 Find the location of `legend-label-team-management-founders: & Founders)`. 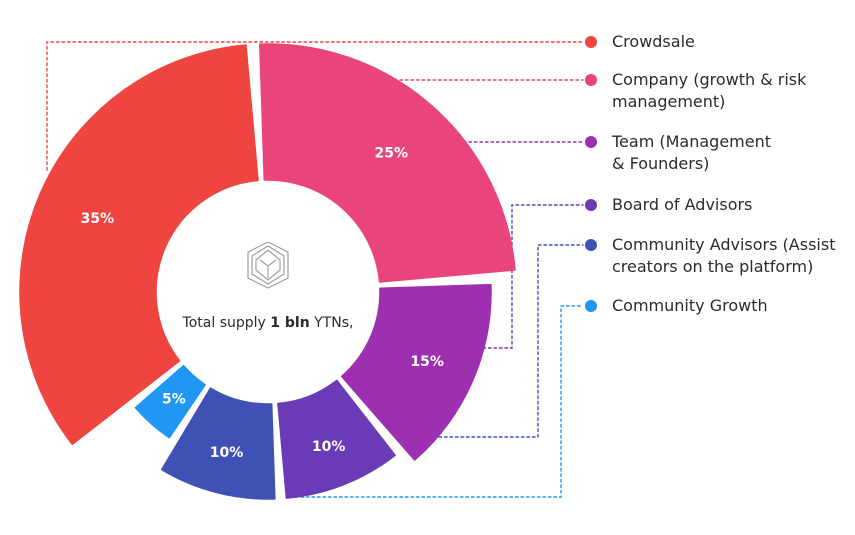

legend-label-team-management-founders: & Founders) is located at coordinates (660, 163).